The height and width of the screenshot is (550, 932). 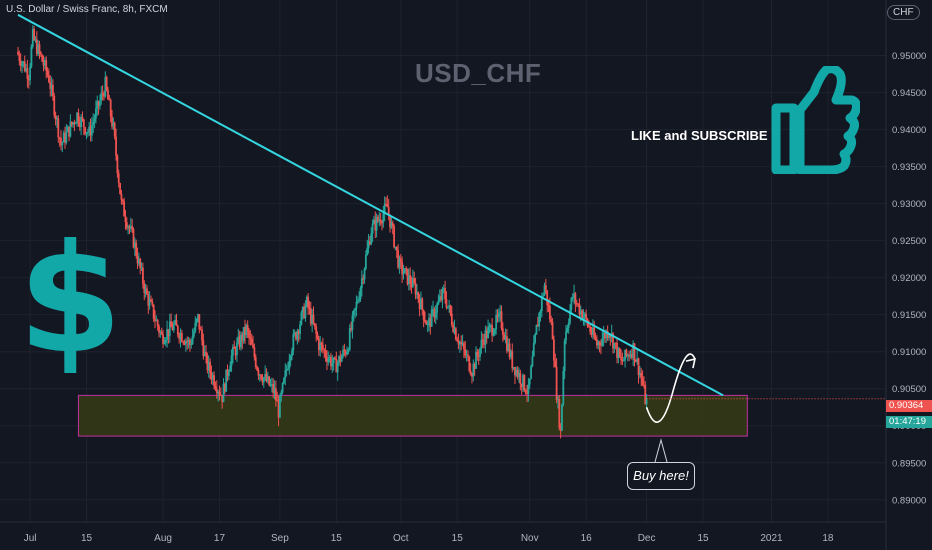 I want to click on projection-curve, so click(x=670, y=388).